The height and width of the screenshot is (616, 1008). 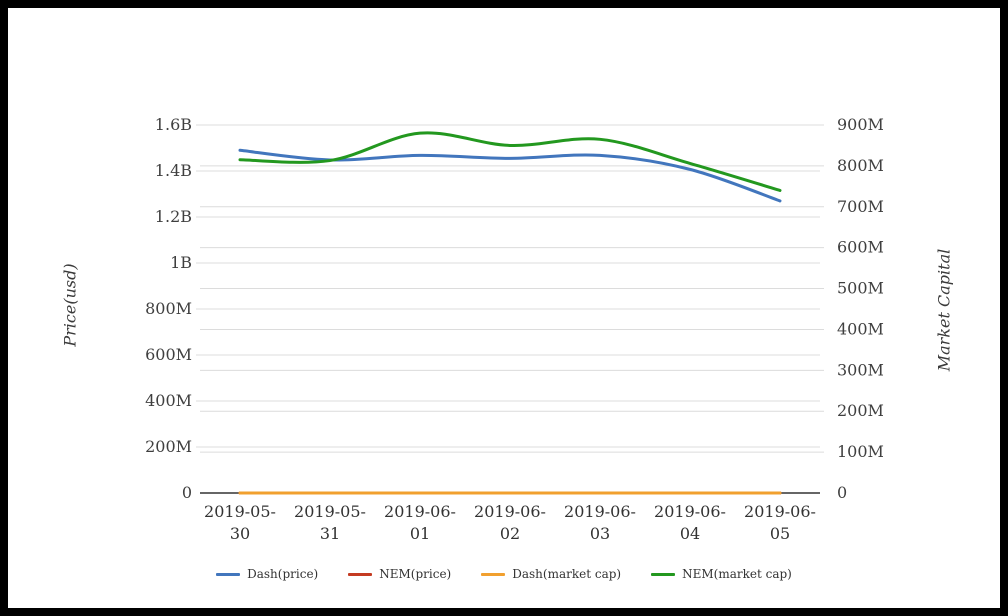 I want to click on legend-label: Dash(price), so click(x=283, y=574).